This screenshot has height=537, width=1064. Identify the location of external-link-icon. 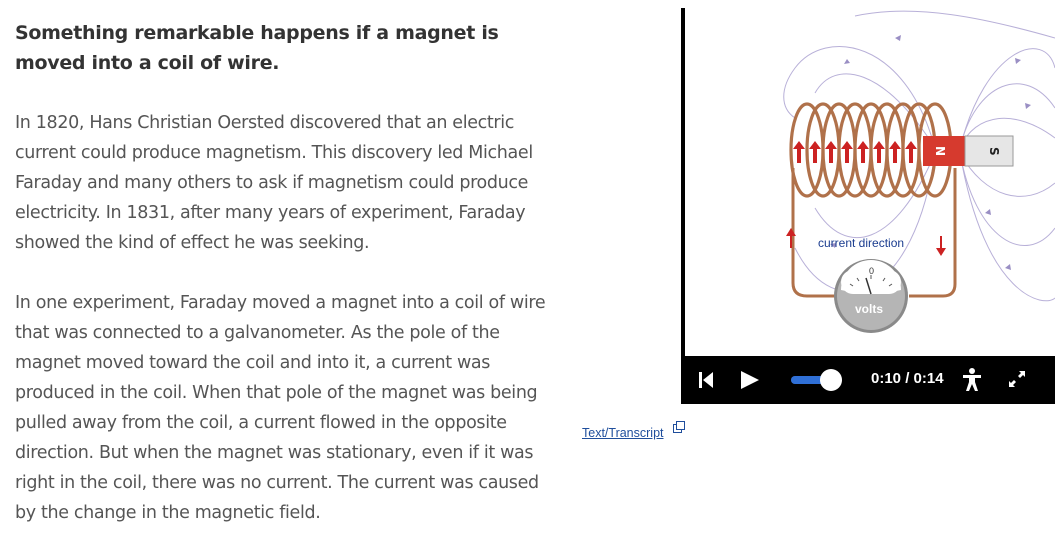
(679, 427).